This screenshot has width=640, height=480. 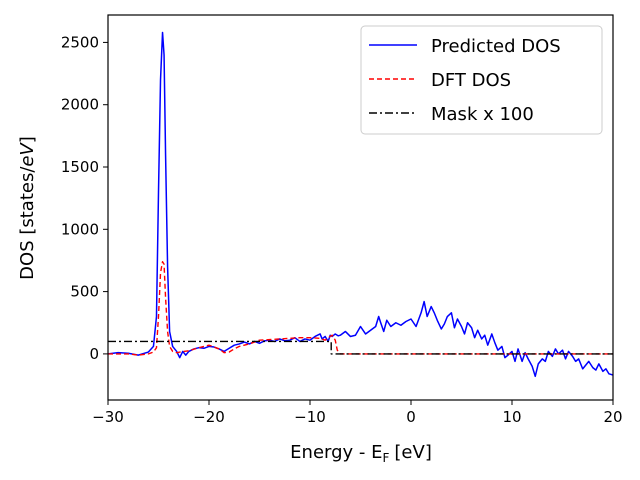 I want to click on legend: Predicted DOS DFT DOS Mask x 100, so click(x=481, y=80).